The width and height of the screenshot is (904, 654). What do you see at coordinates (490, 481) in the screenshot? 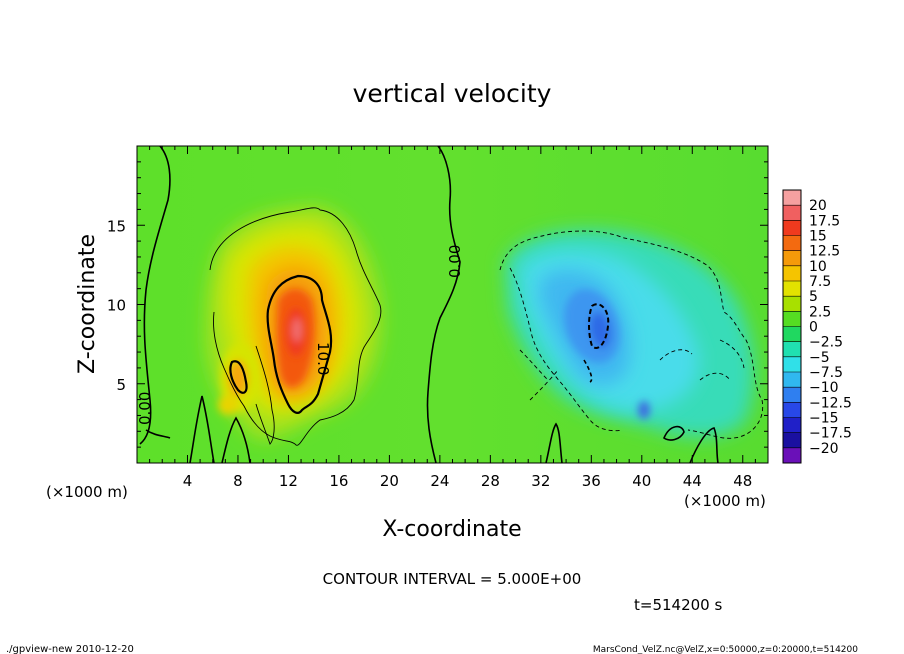
I see `x-tick-label: 28` at bounding box center [490, 481].